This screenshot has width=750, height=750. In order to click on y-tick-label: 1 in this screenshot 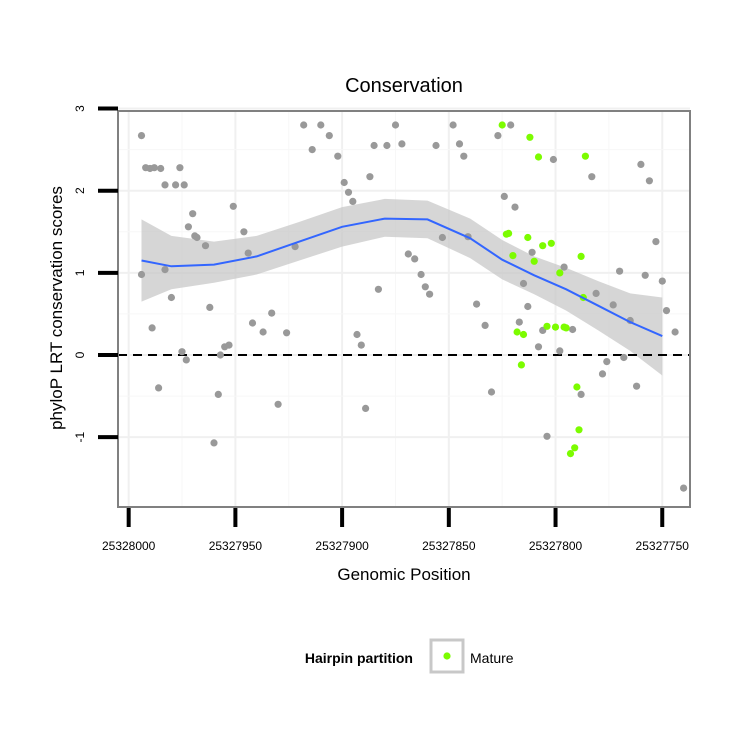, I will do `click(80, 272)`.